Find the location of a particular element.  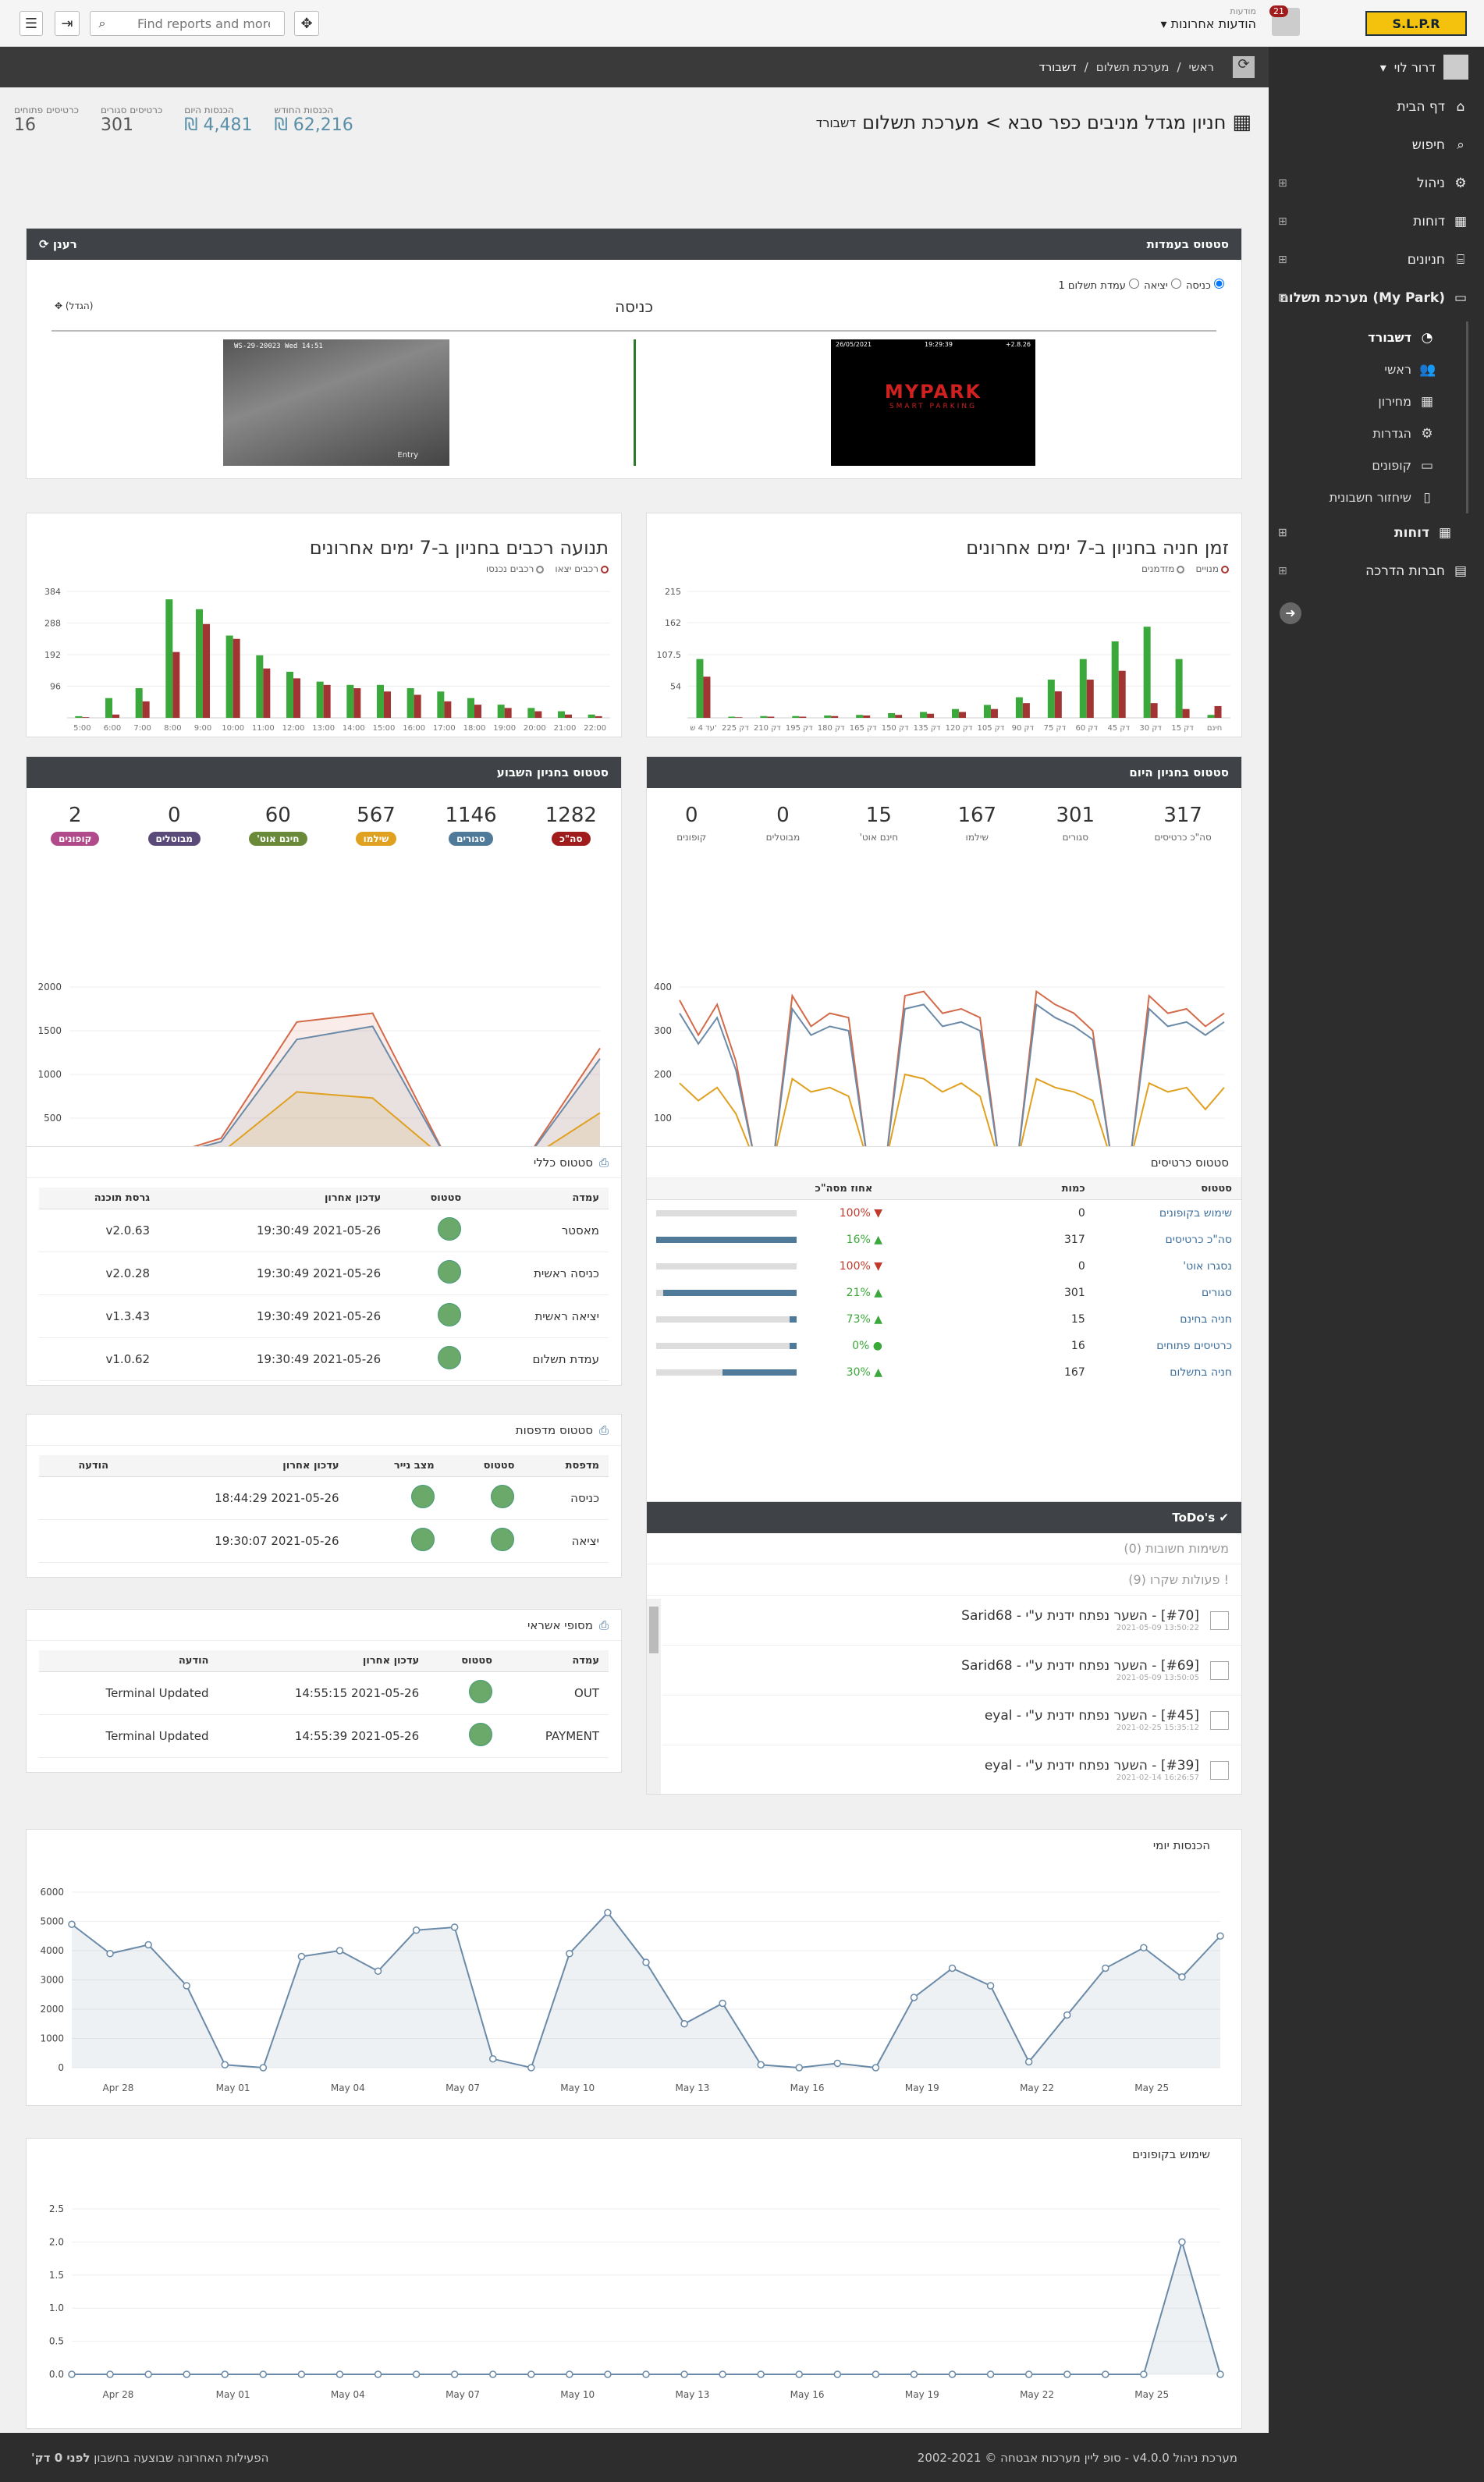

table-row: סה"כ כרטיסים 317 16% ▲ is located at coordinates (944, 1240).